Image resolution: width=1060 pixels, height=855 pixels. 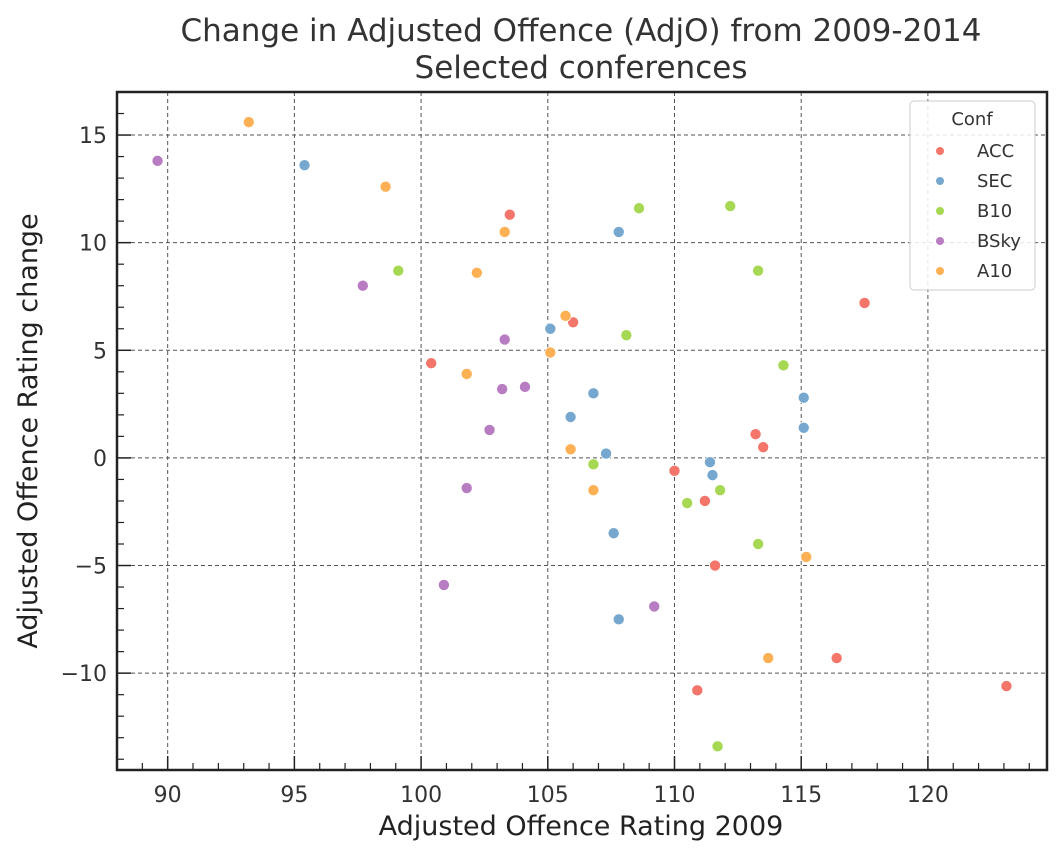 I want to click on y-tick-label: −10, so click(x=84, y=674).